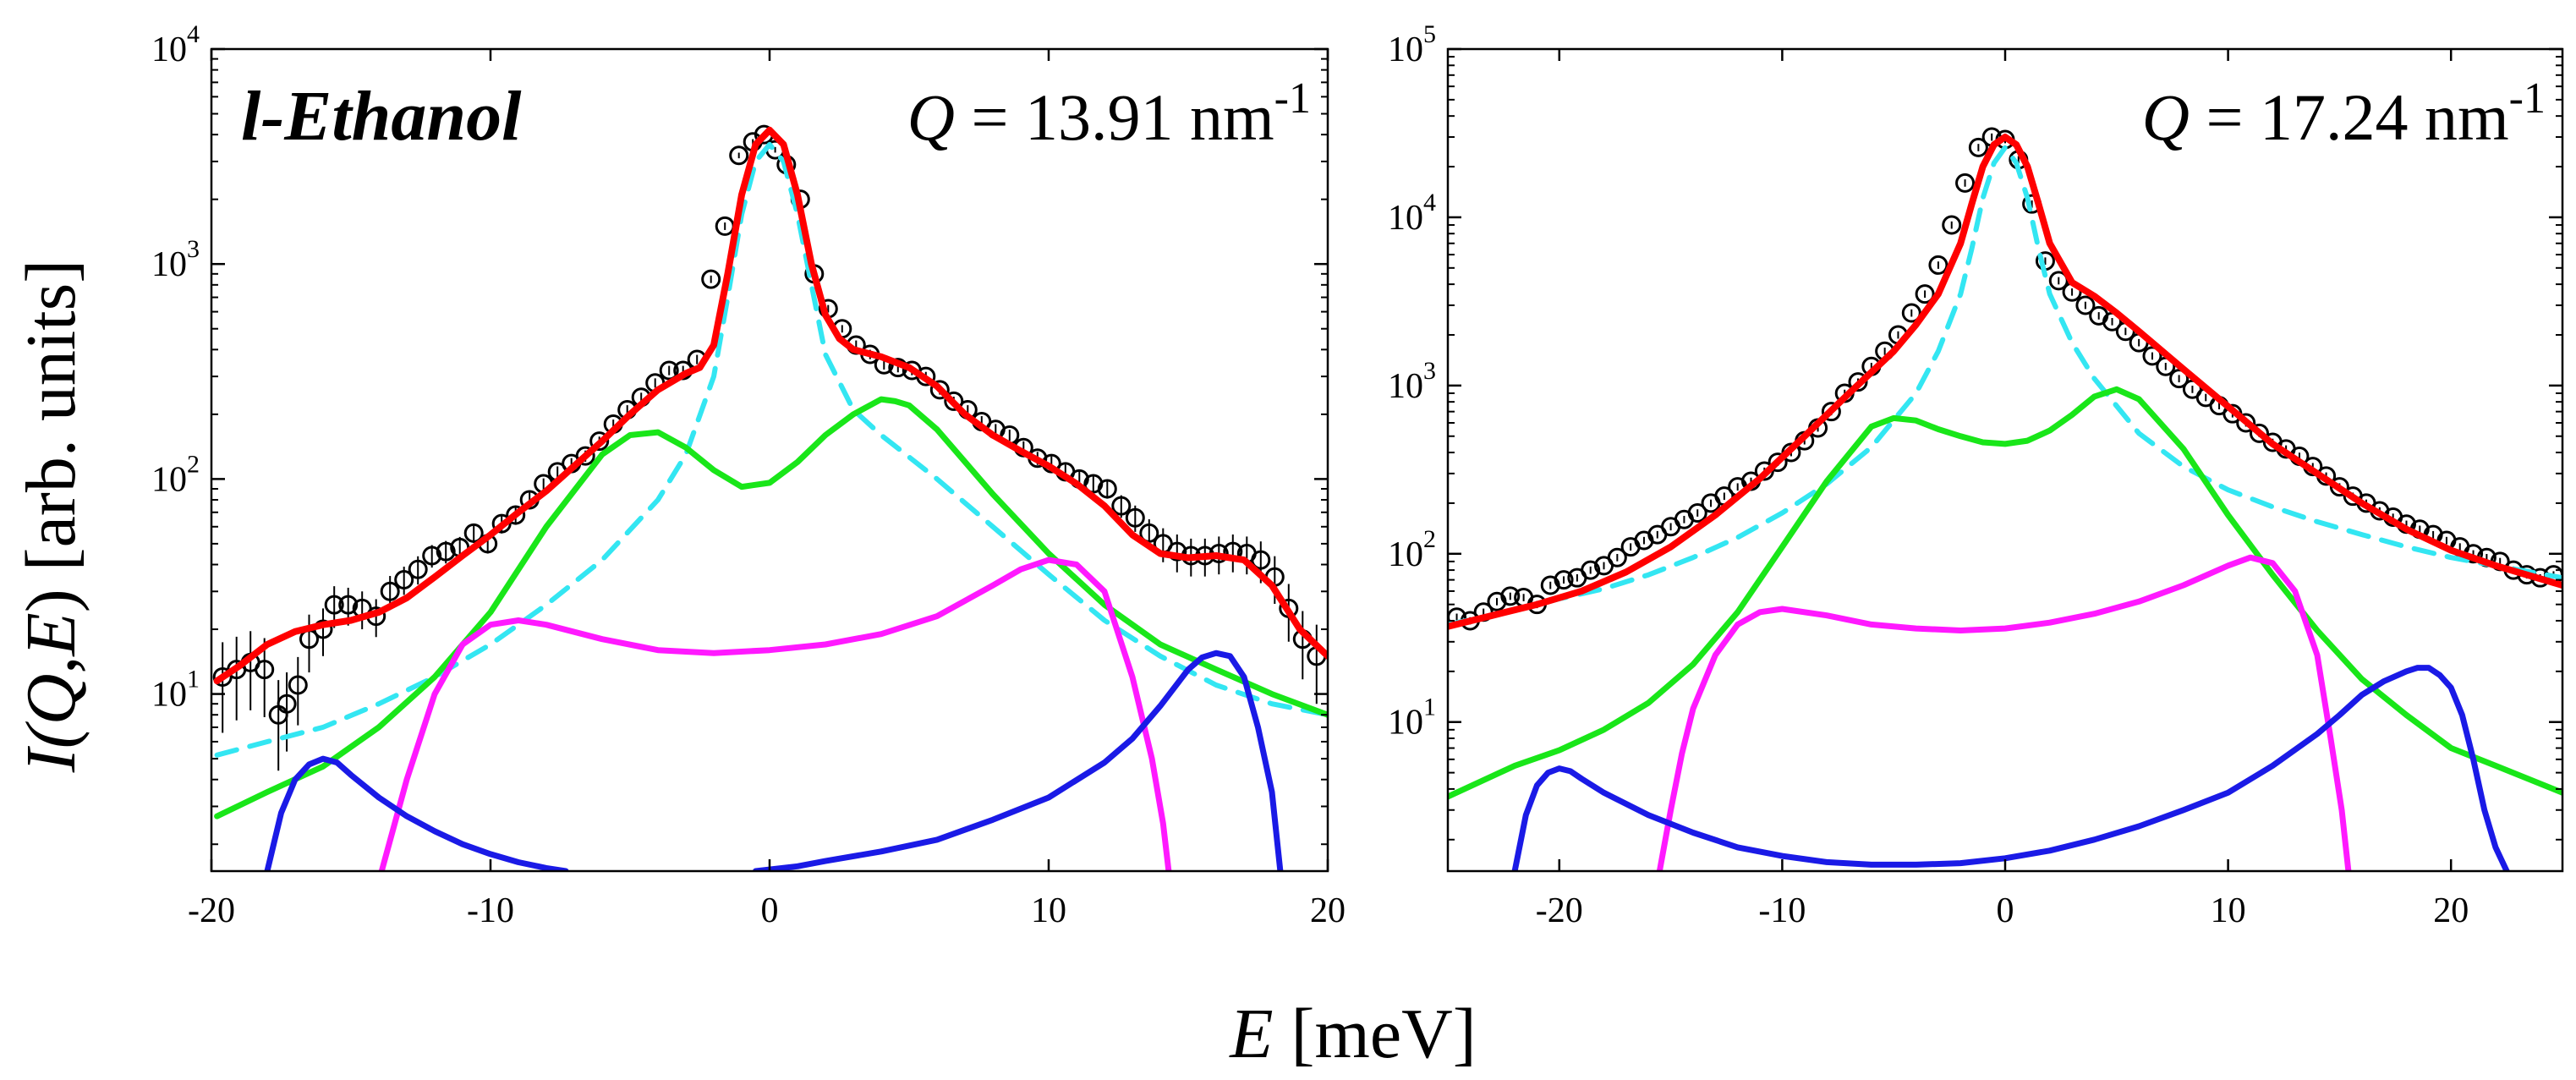  I want to click on q-value-label: Q = 13.91 nm-1, so click(1109, 114).